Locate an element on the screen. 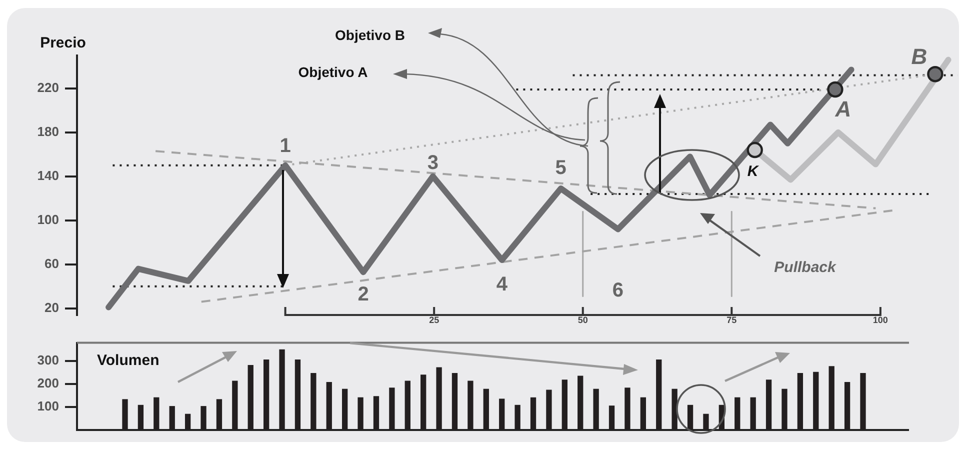 This screenshot has width=967, height=451. annotation: K is located at coordinates (753, 171).